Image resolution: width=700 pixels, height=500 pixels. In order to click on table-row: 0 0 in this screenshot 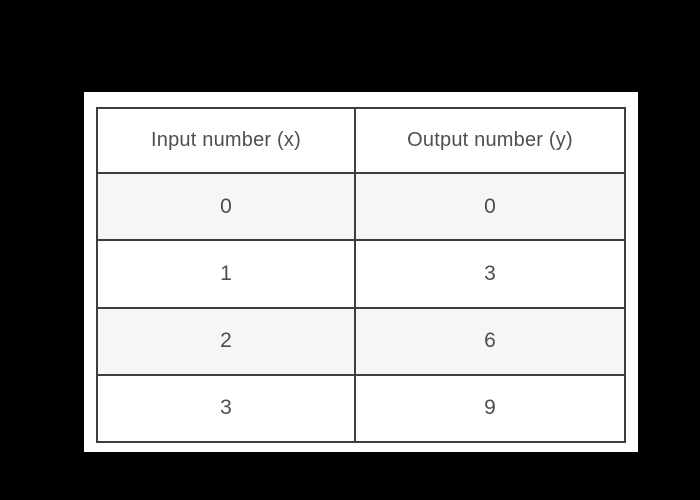, I will do `click(361, 206)`.